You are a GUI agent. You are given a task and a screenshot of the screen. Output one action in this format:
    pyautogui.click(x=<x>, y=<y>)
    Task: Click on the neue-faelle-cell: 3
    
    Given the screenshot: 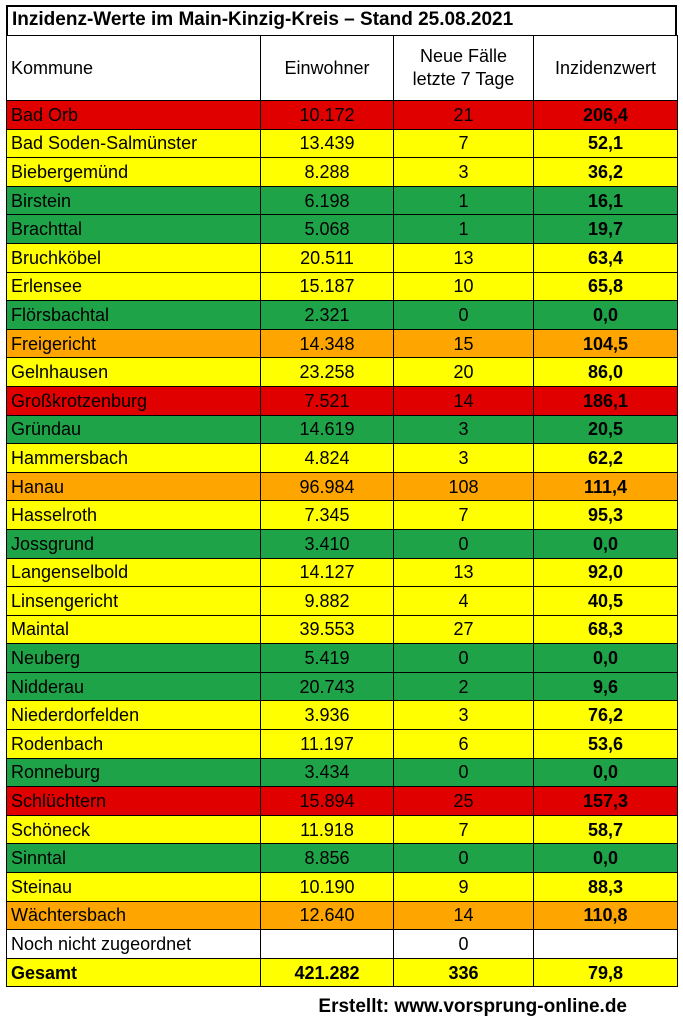 What is the action you would take?
    pyautogui.click(x=463, y=429)
    